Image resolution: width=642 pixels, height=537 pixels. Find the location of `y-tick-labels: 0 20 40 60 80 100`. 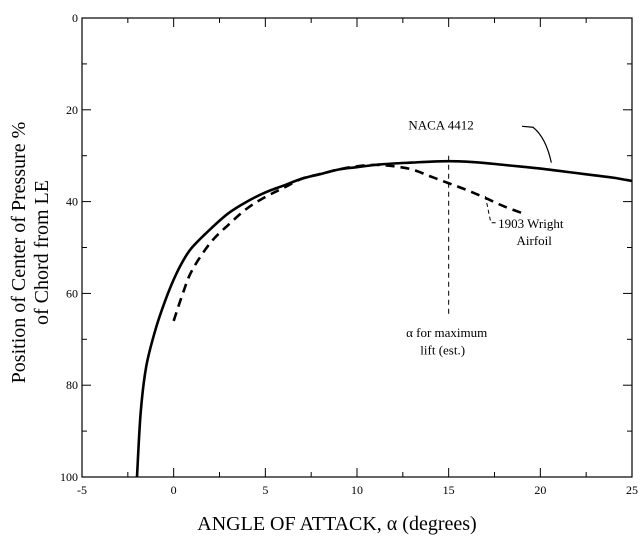

y-tick-labels: 0 20 40 60 80 100 is located at coordinates (69, 247).